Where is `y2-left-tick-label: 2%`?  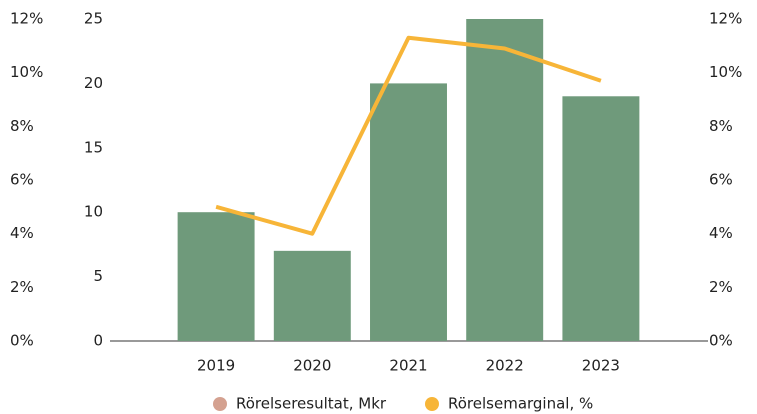
y2-left-tick-label: 2% is located at coordinates (22, 287).